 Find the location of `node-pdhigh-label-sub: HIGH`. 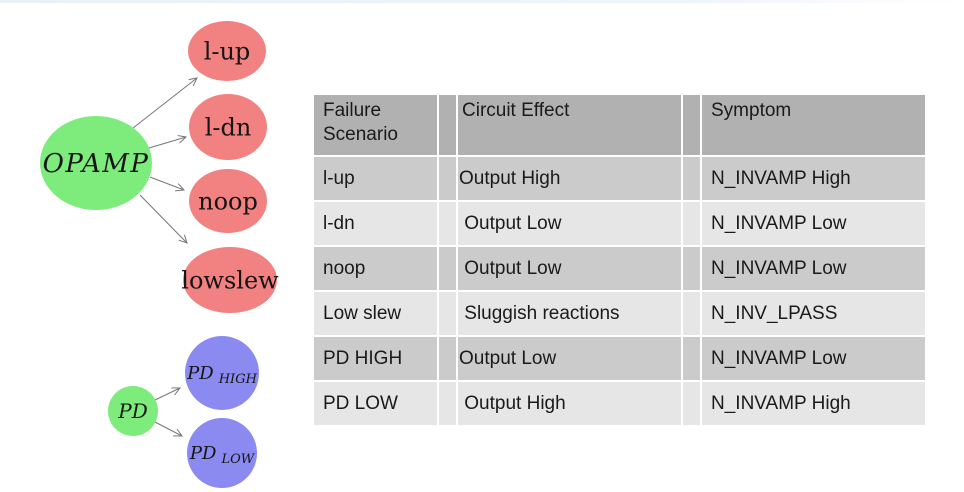

node-pdhigh-label-sub: HIGH is located at coordinates (238, 379).